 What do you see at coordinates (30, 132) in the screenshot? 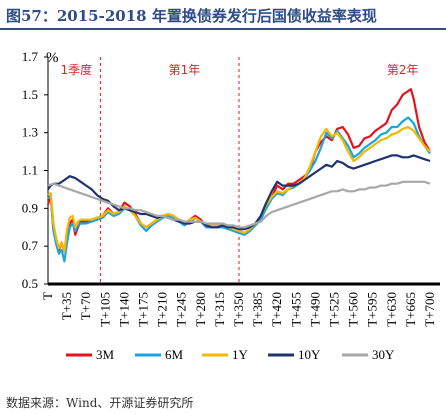
I see `y-tick-label: 1.3` at bounding box center [30, 132].